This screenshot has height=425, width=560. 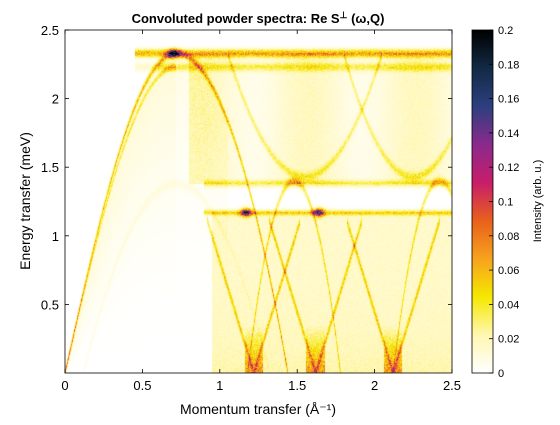 What do you see at coordinates (374, 385) in the screenshot?
I see `x-tick-label: 2` at bounding box center [374, 385].